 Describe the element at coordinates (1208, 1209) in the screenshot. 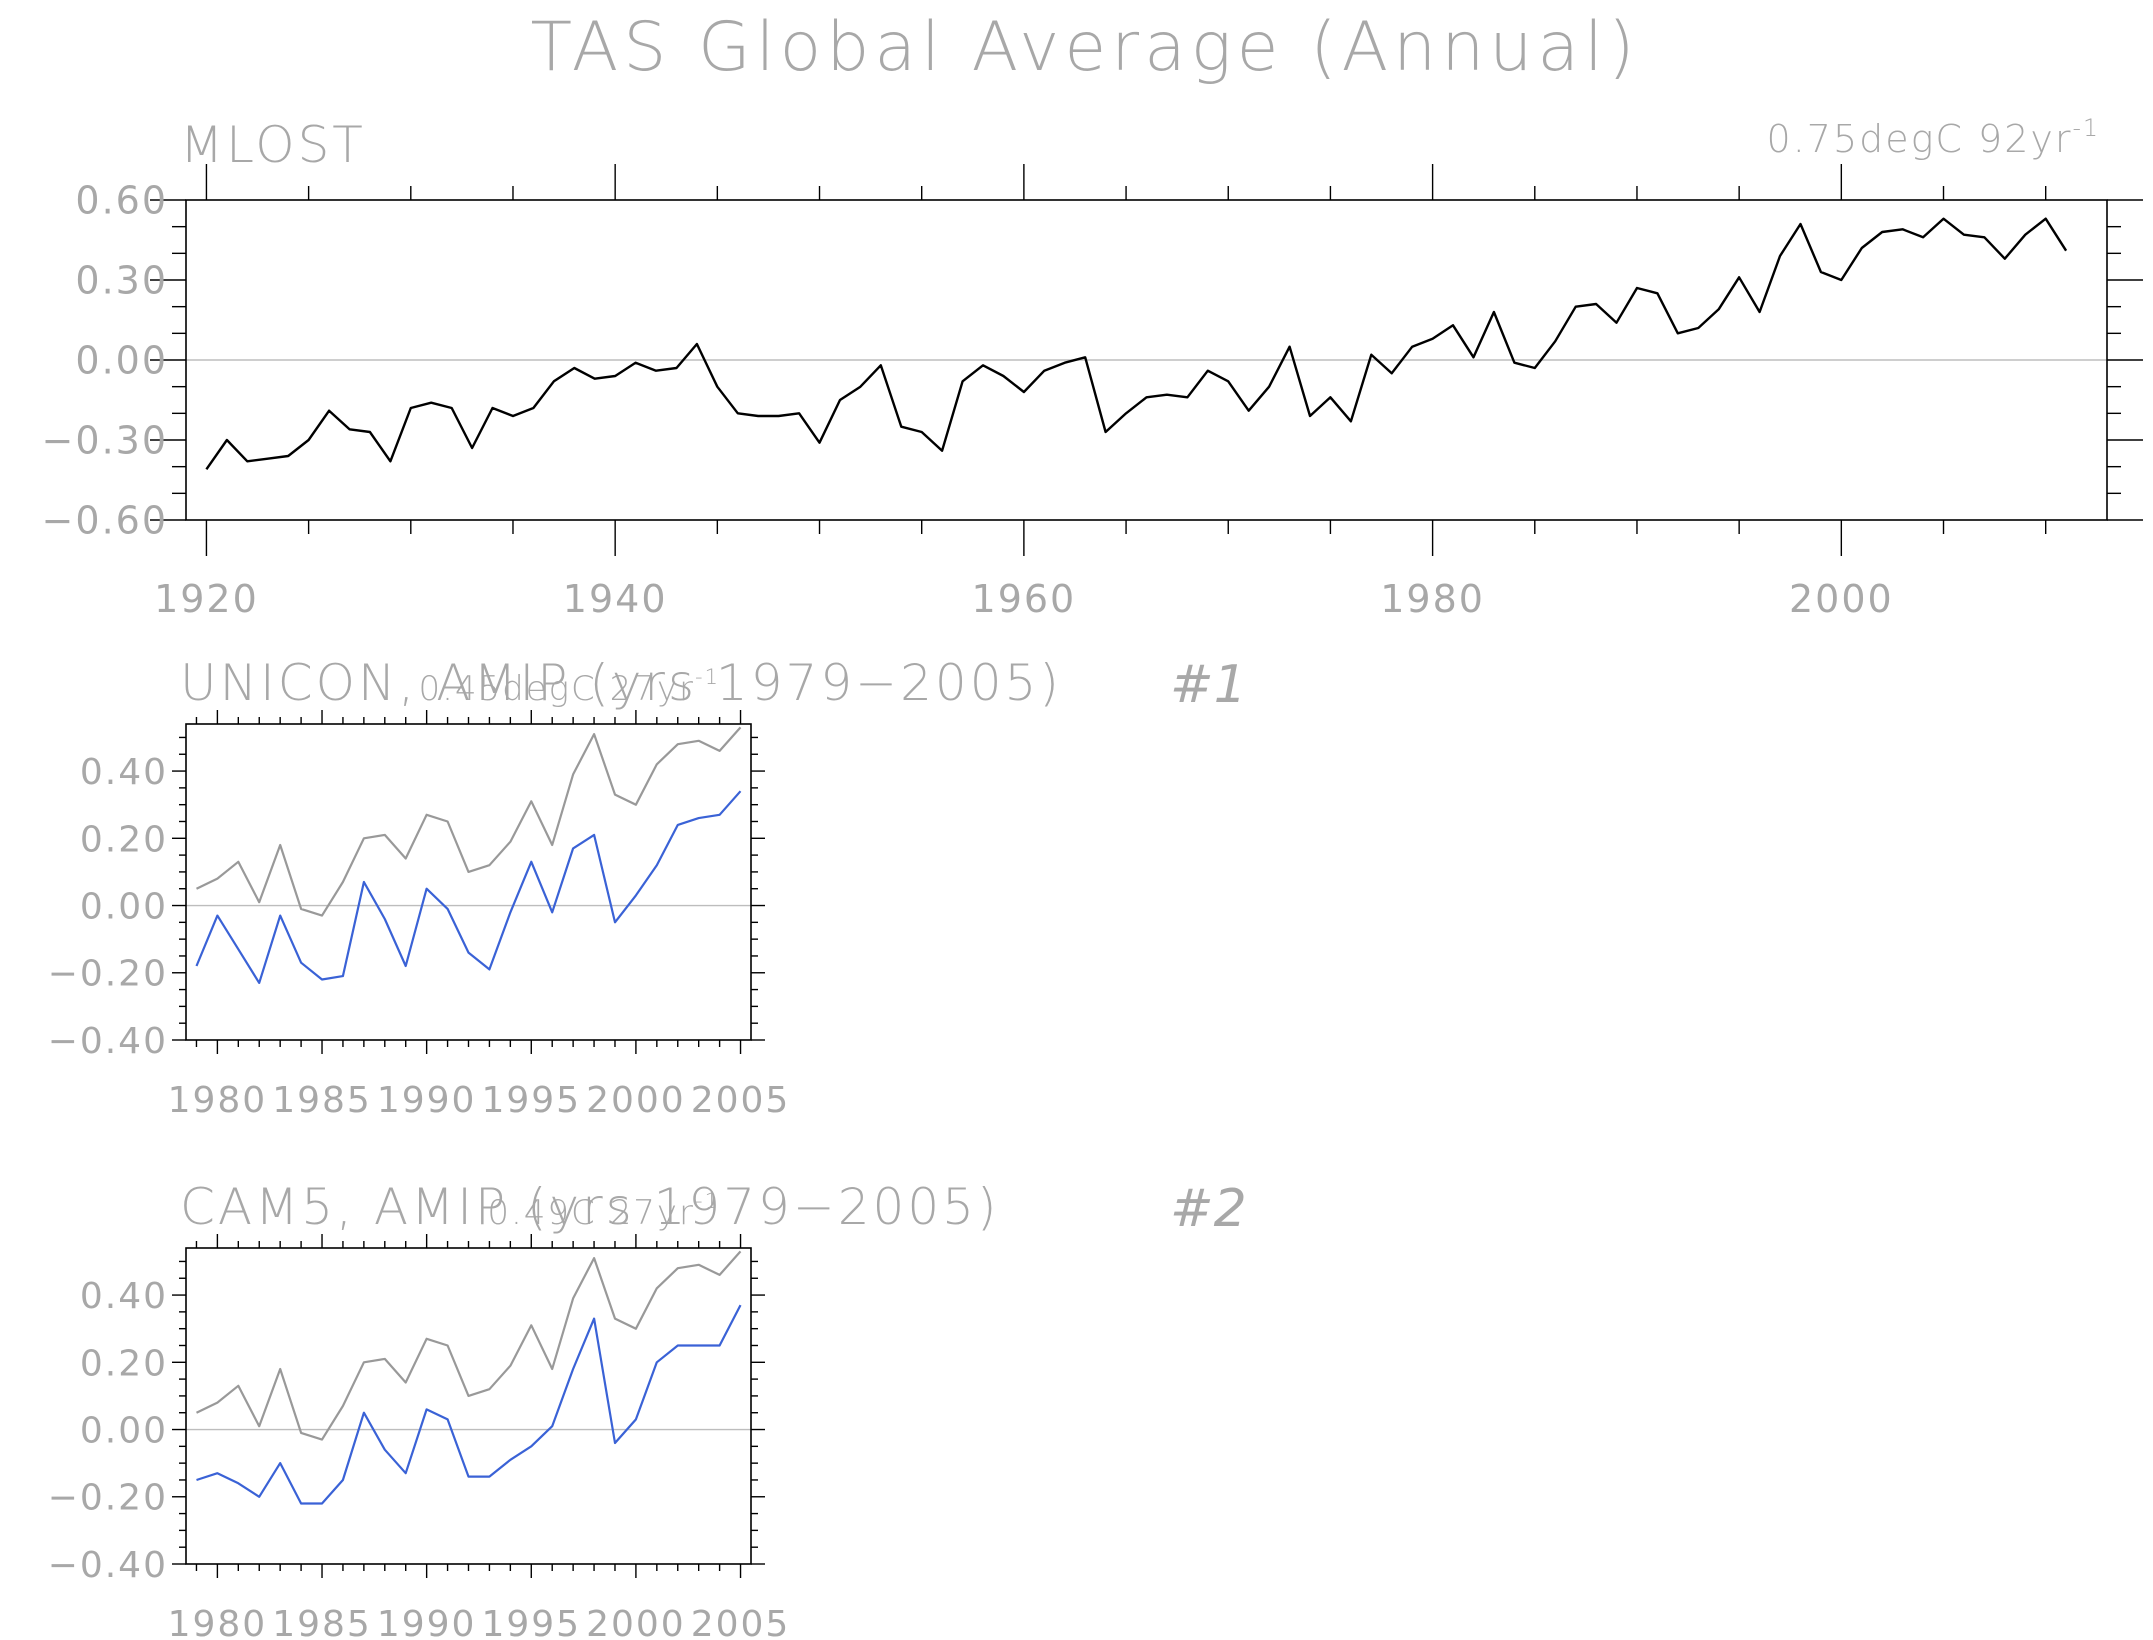

I see `panel-number: #2` at that location.